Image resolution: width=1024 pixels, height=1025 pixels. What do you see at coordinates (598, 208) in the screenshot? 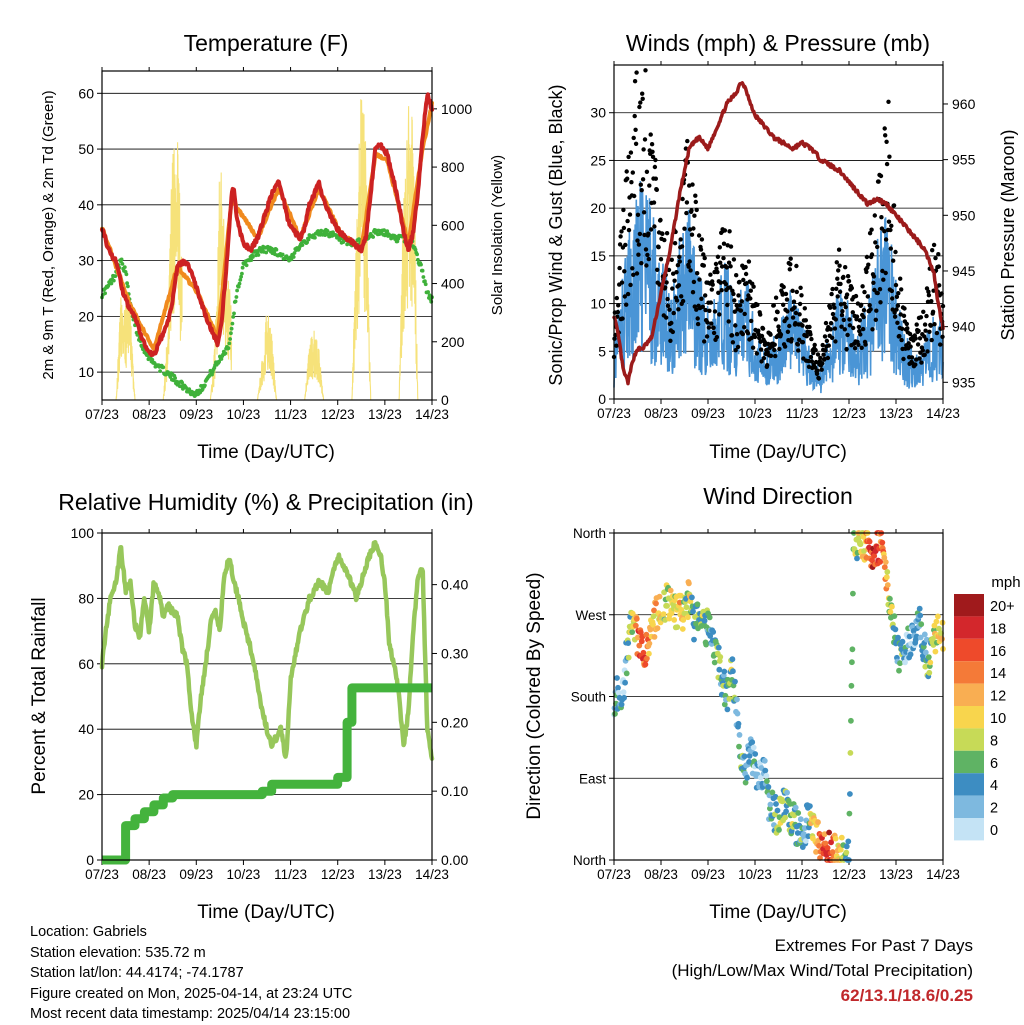
I see `wind-left-tick-label: 20` at bounding box center [598, 208].